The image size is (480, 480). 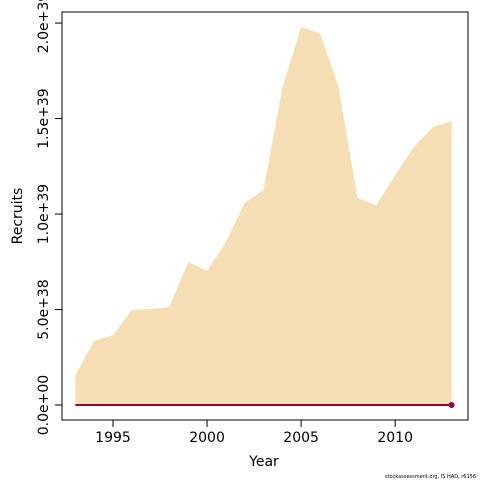 What do you see at coordinates (44, 26) in the screenshot?
I see `y-tick-label: 2.0e+39` at bounding box center [44, 26].